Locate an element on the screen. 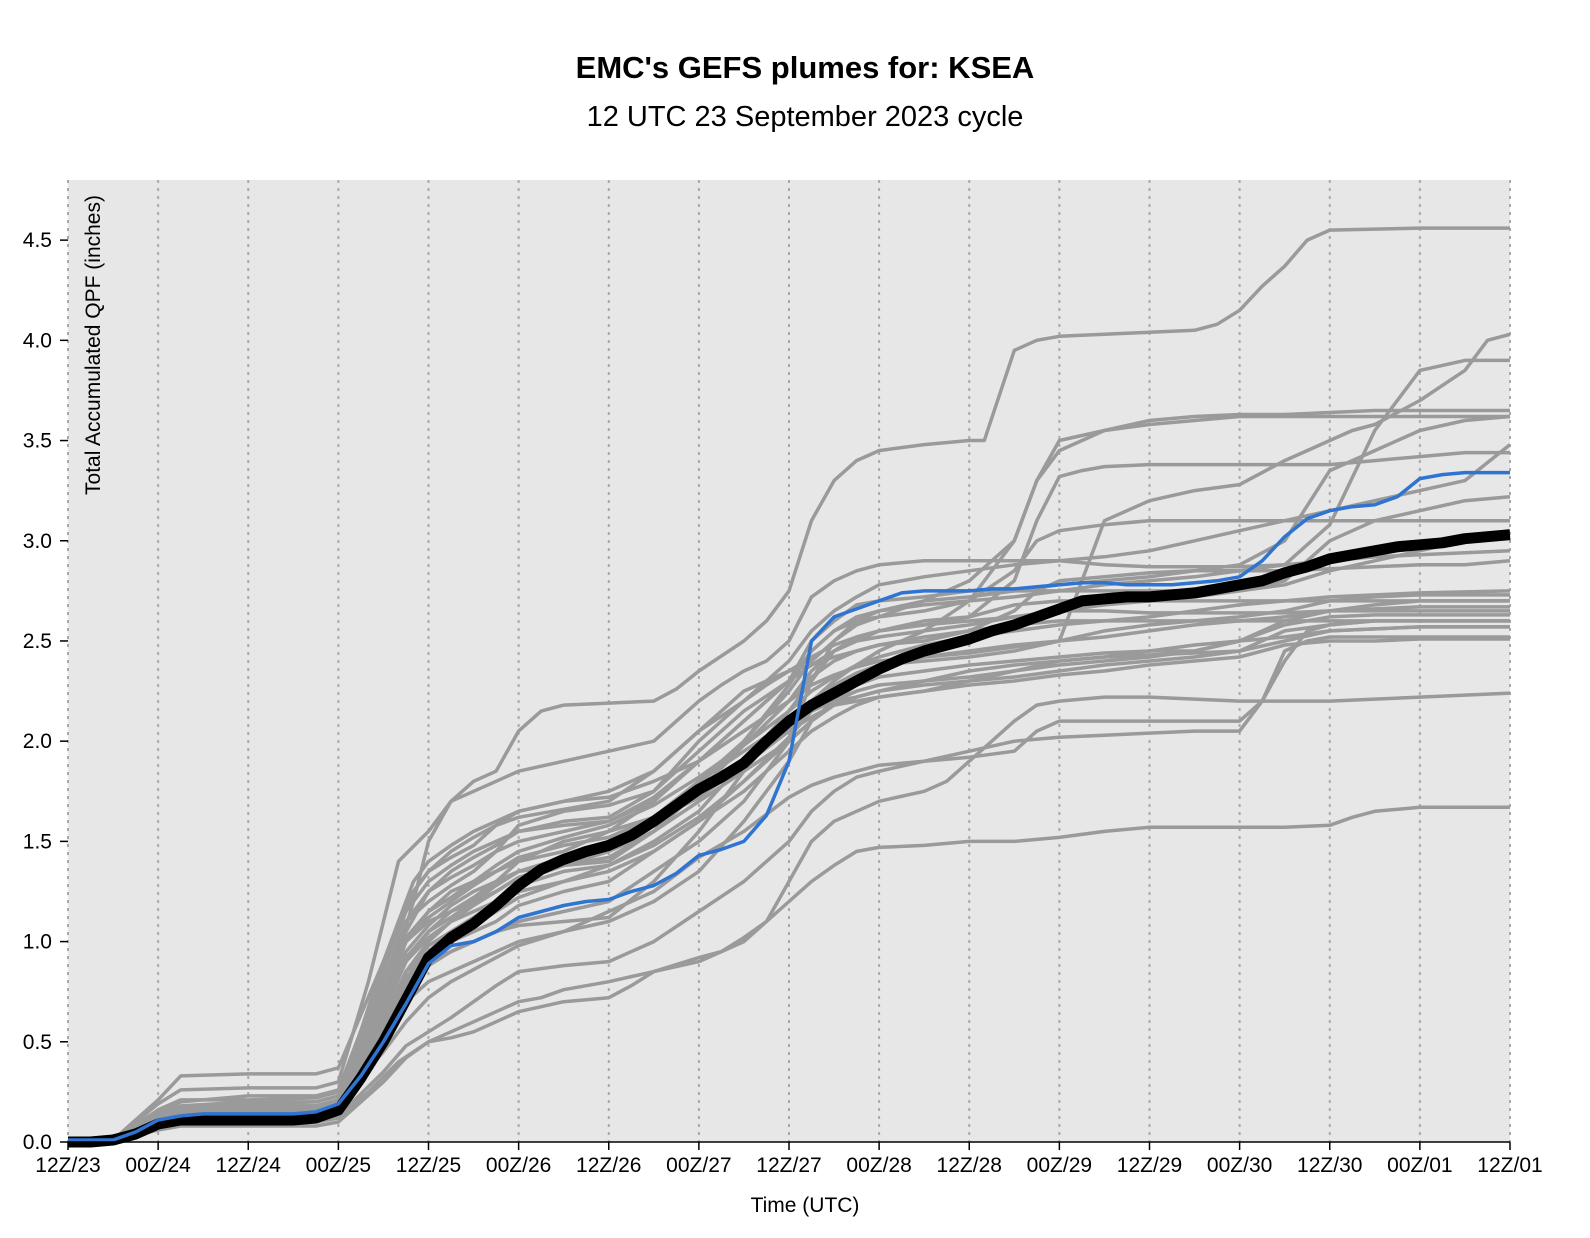 The height and width of the screenshot is (1238, 1590). y-axis-label: Total Accumulated QPF (inches) is located at coordinates (93, 345).